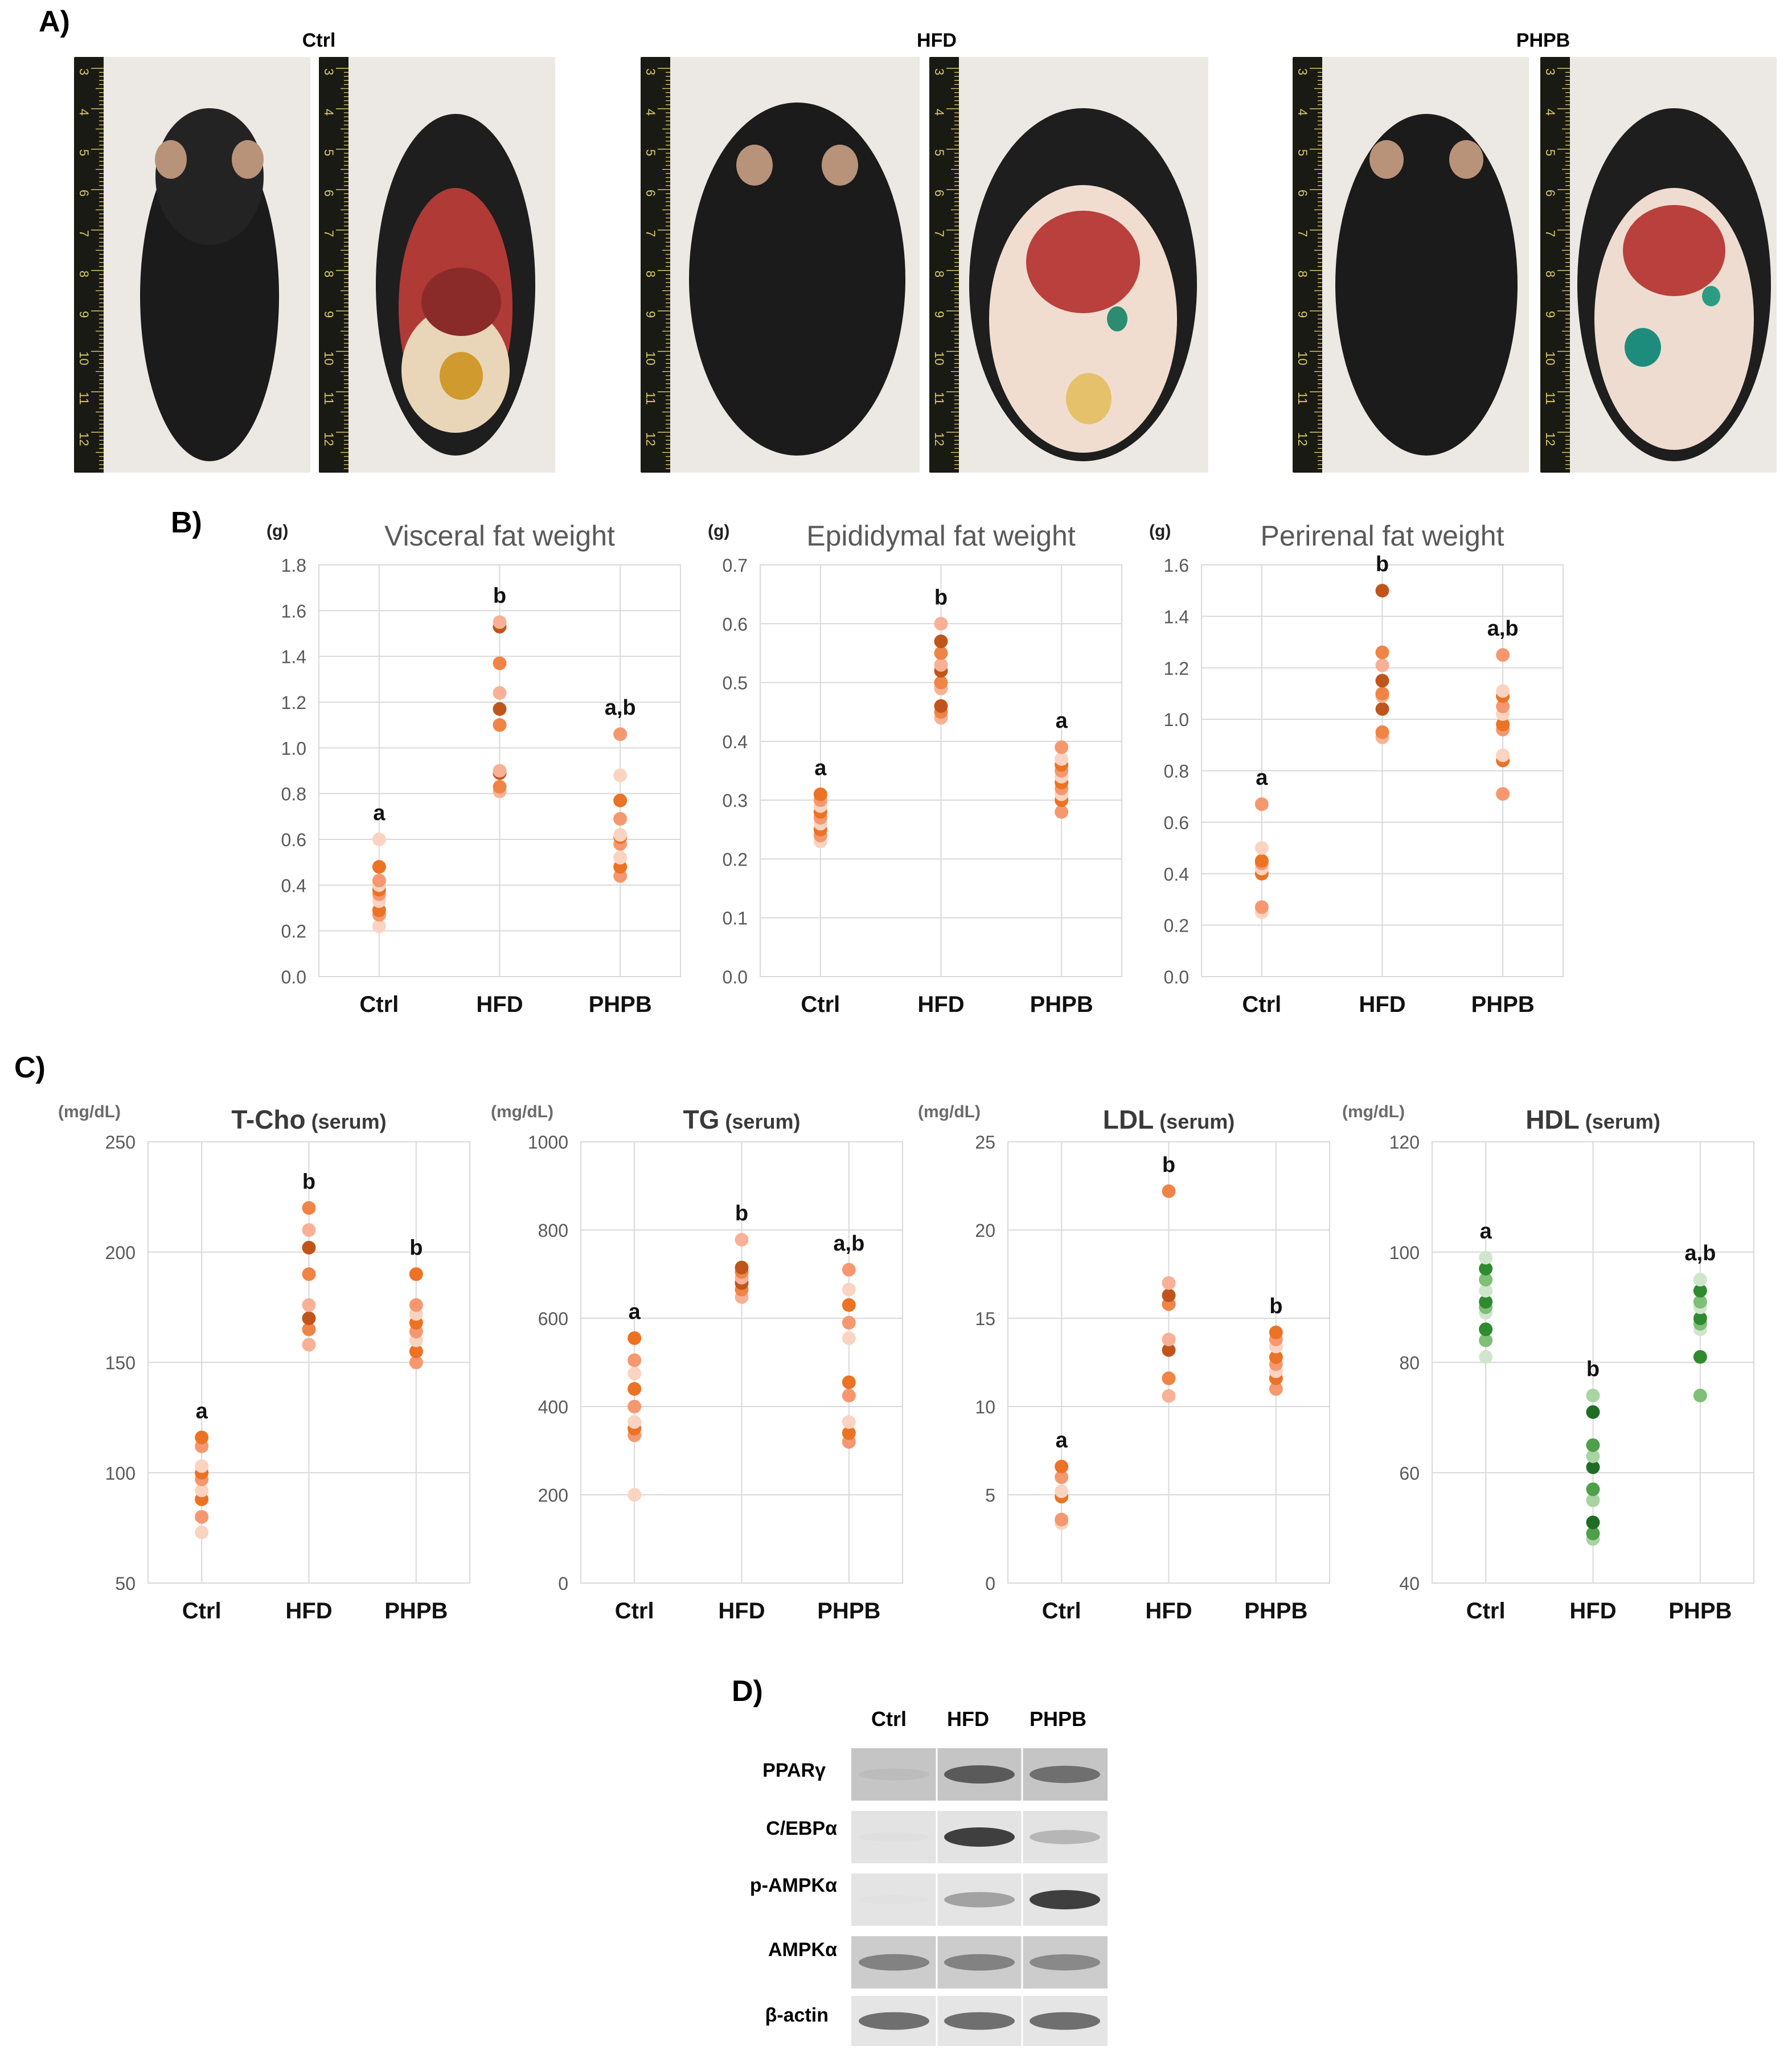 The width and height of the screenshot is (1792, 2058). Describe the element at coordinates (1275, 1611) in the screenshot. I see `x-tick-label: PHPB` at that location.